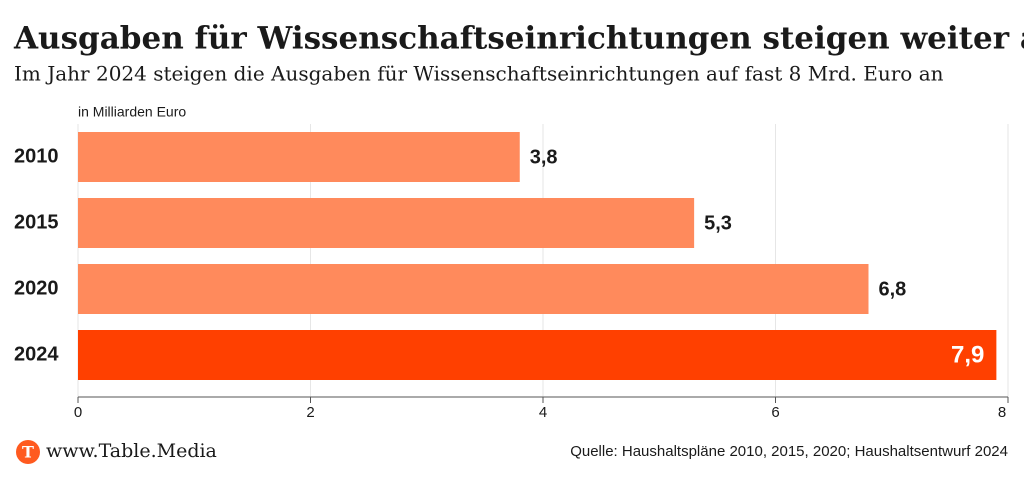 The image size is (1024, 479). I want to click on value-label: 5,3, so click(718, 223).